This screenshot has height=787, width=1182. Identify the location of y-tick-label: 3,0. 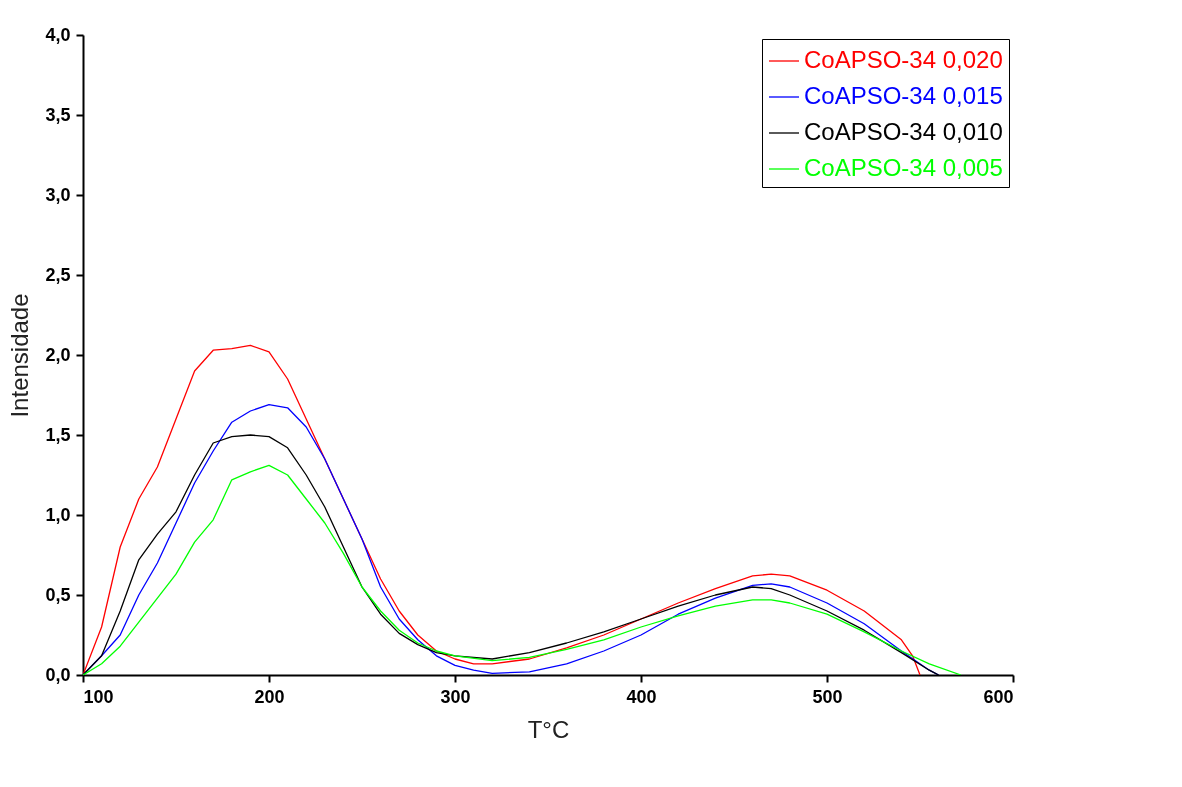
(58, 194).